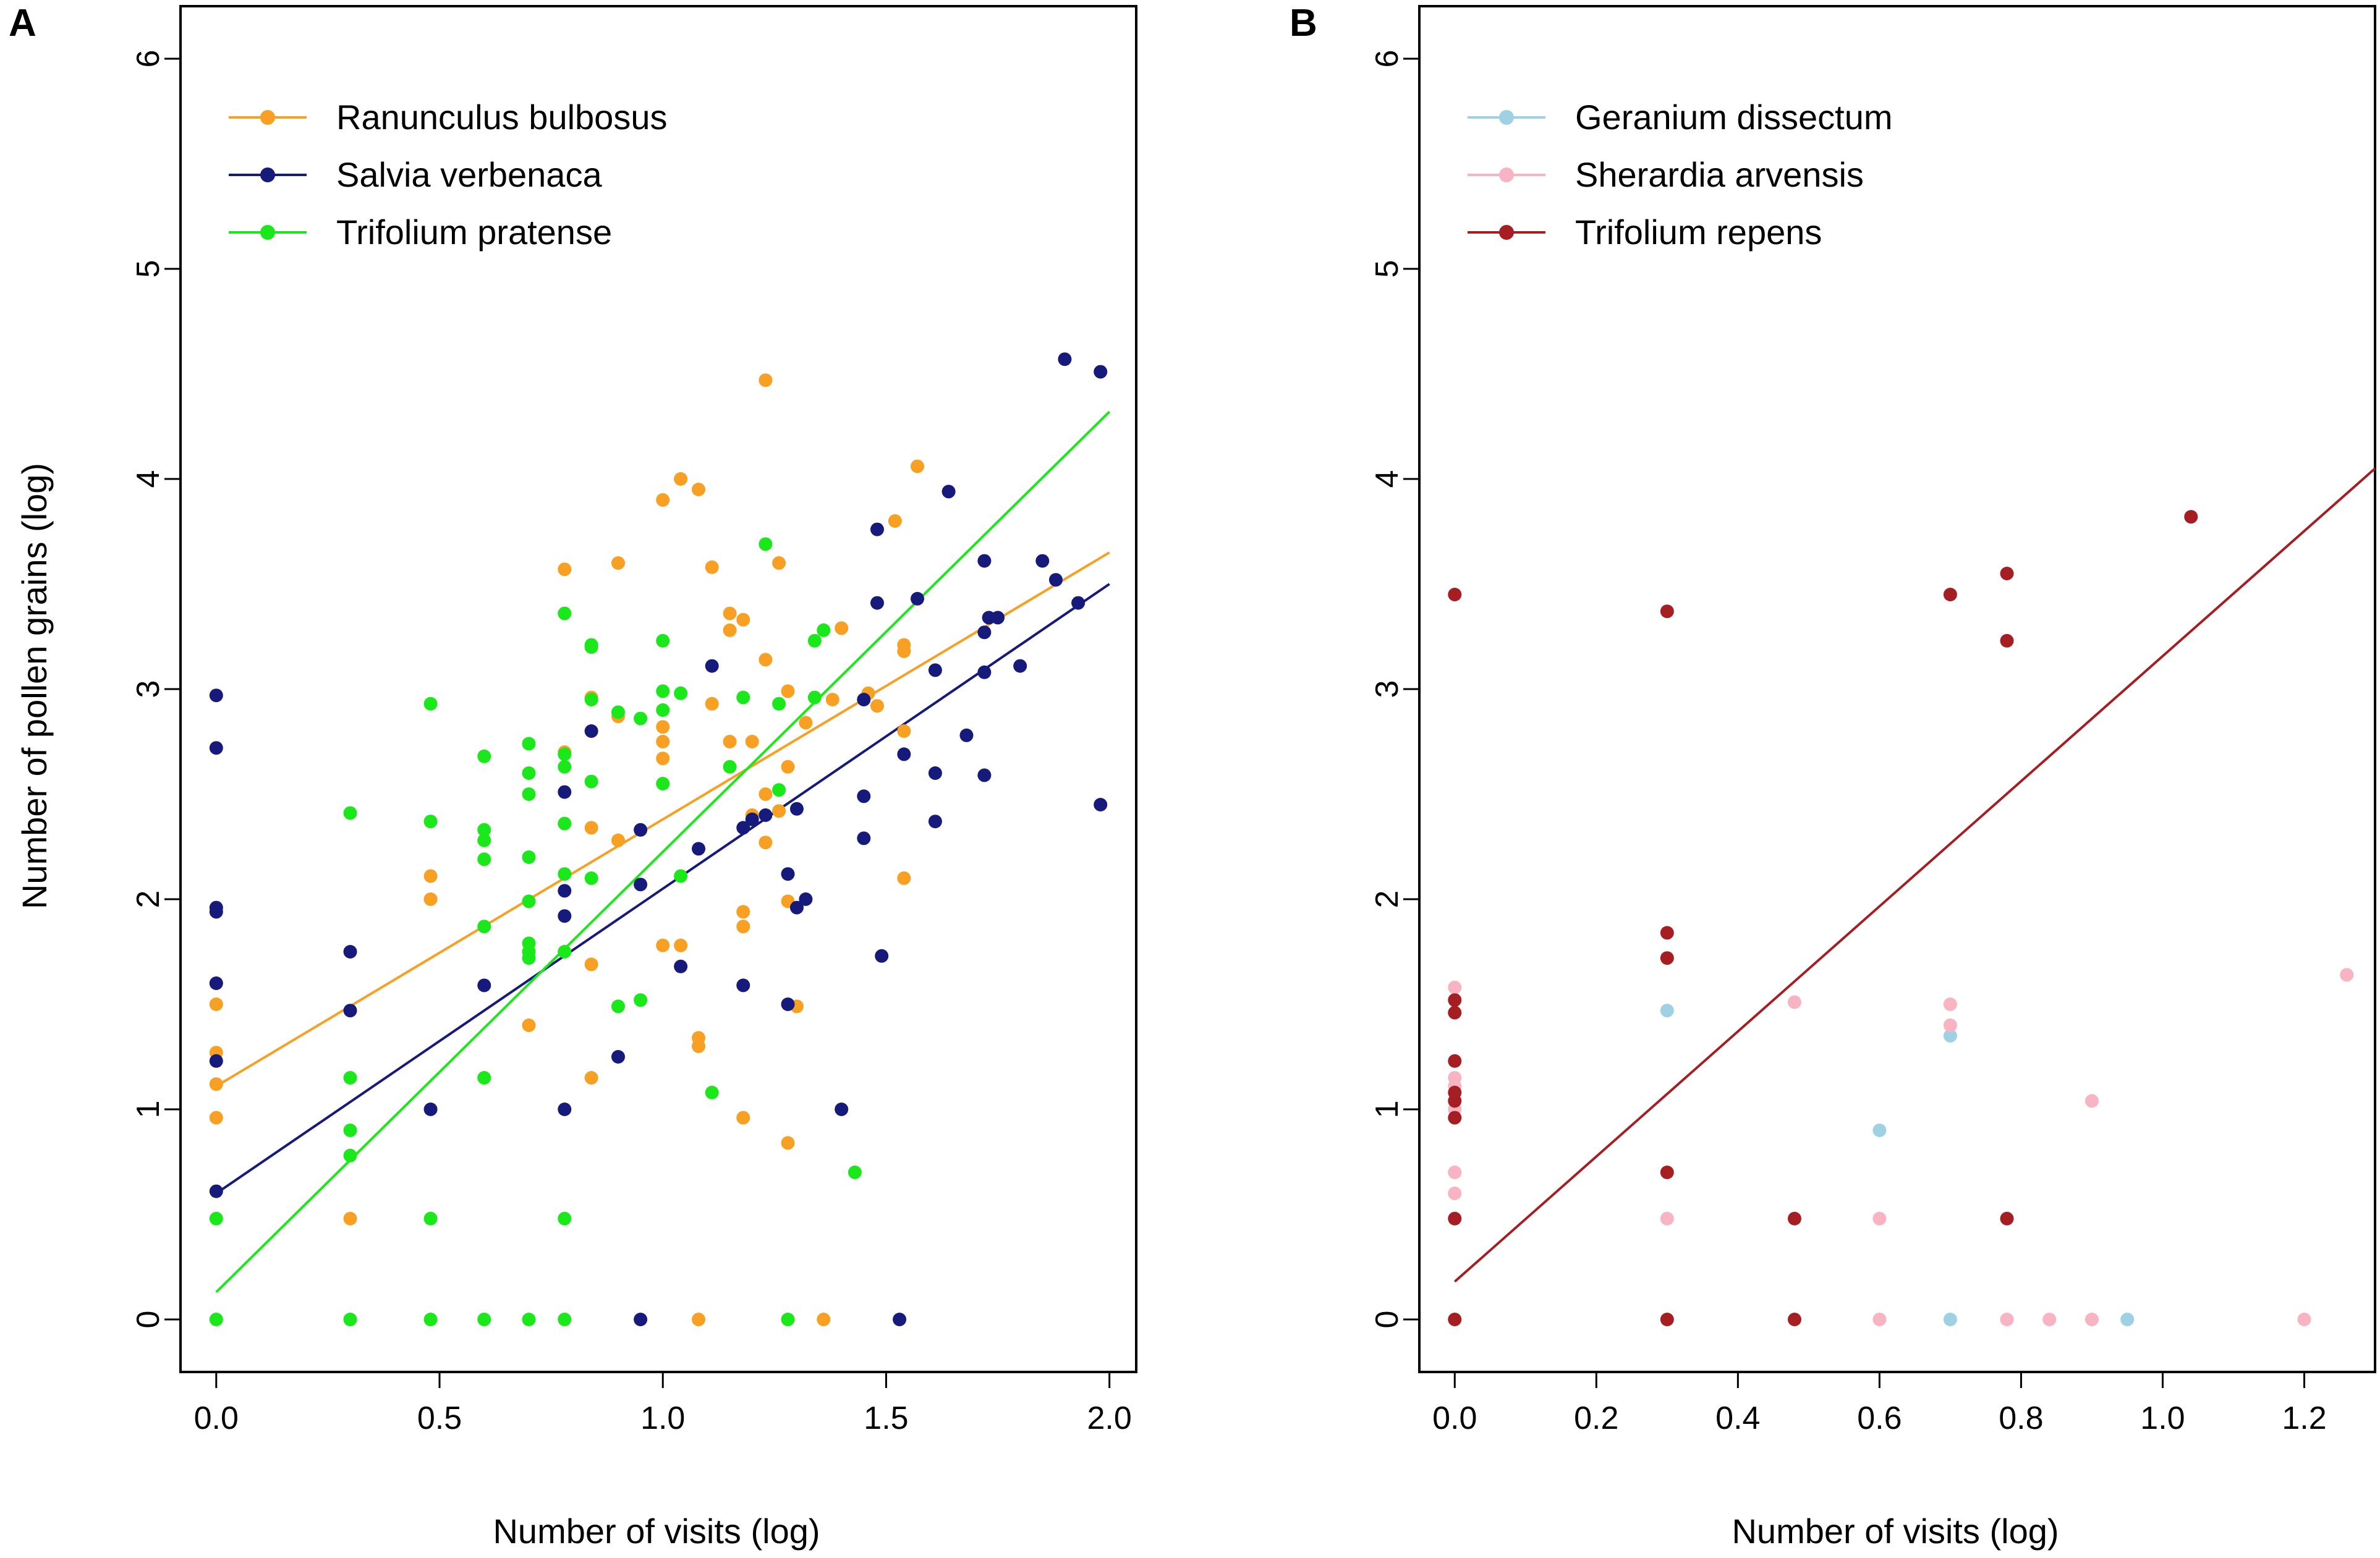 This screenshot has height=1558, width=2380. I want to click on y-tick-label: 4, so click(1387, 479).